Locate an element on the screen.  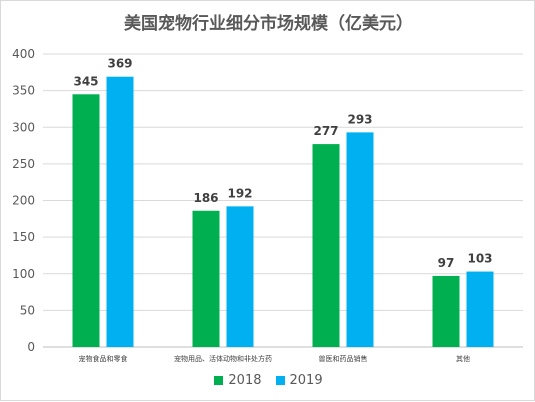
y-tick-label-350: 350 is located at coordinates (23, 91).